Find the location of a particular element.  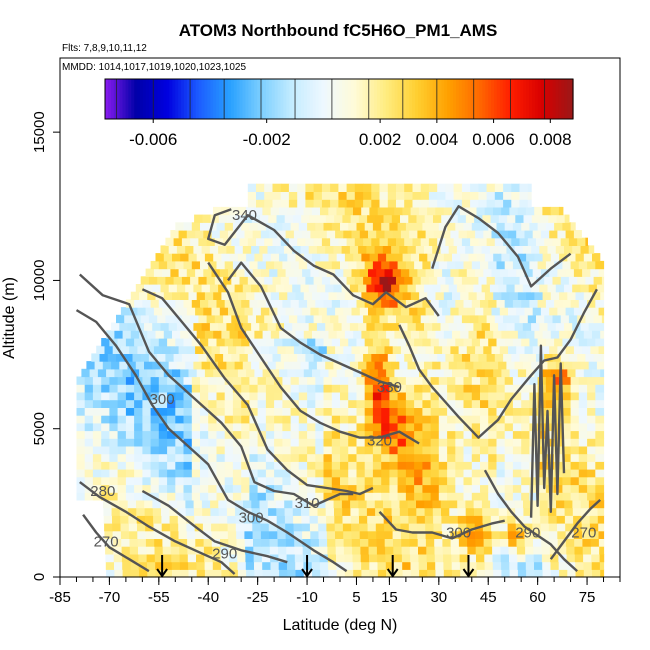

x-tick-label: 75 is located at coordinates (587, 597).